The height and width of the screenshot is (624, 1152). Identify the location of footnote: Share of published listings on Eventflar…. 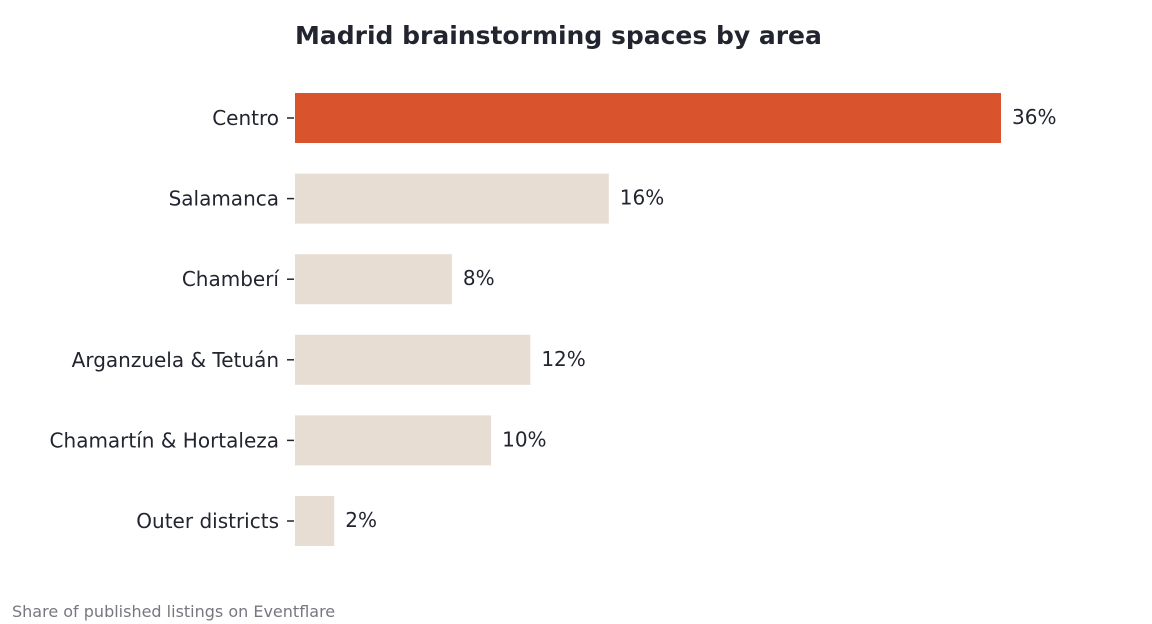
(174, 611).